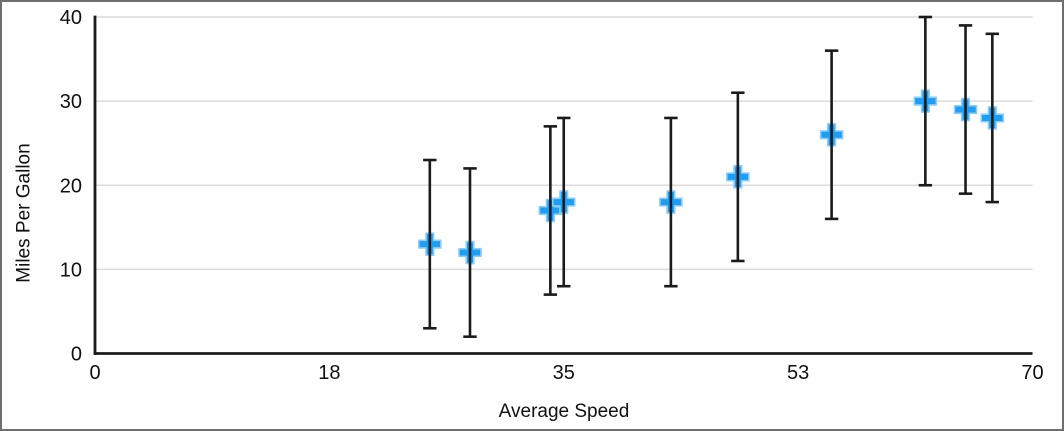  Describe the element at coordinates (798, 373) in the screenshot. I see `x-tick-label: 53` at that location.